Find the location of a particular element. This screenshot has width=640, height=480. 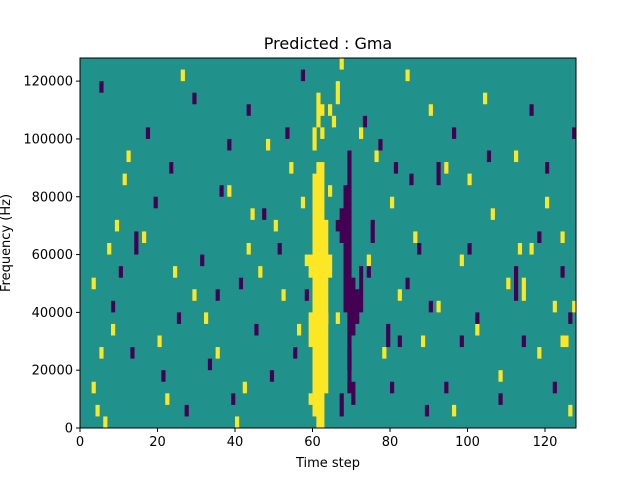

y-tick-label-5: 100000 is located at coordinates (48, 139).